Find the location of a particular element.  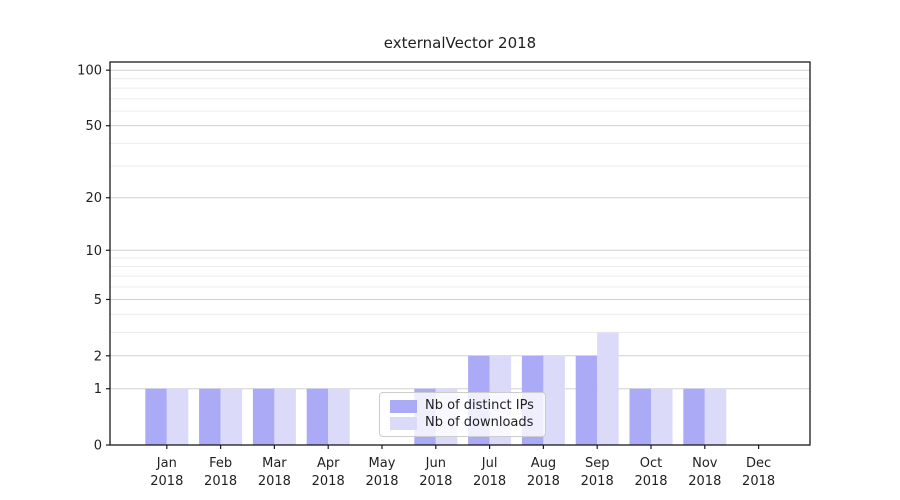

y-tick-label: 20 is located at coordinates (93, 198).